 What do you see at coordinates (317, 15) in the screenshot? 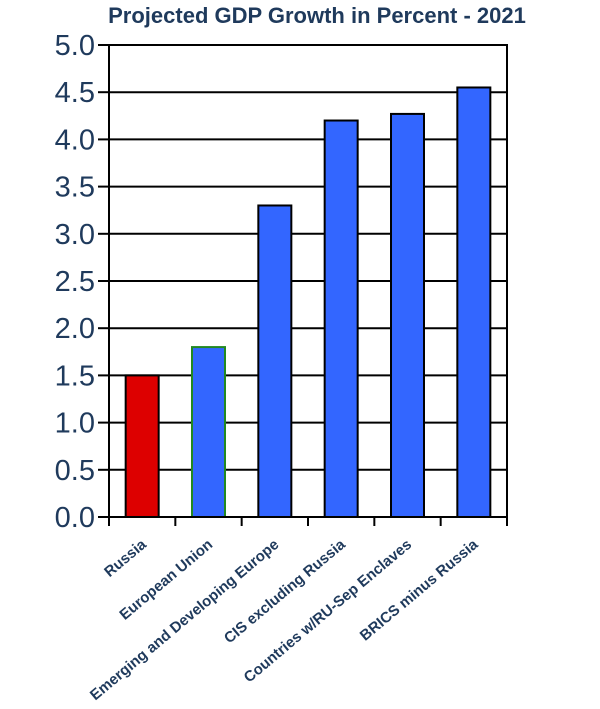
I see `chart-title: Projected GDP Growth in Percent - 2021` at bounding box center [317, 15].